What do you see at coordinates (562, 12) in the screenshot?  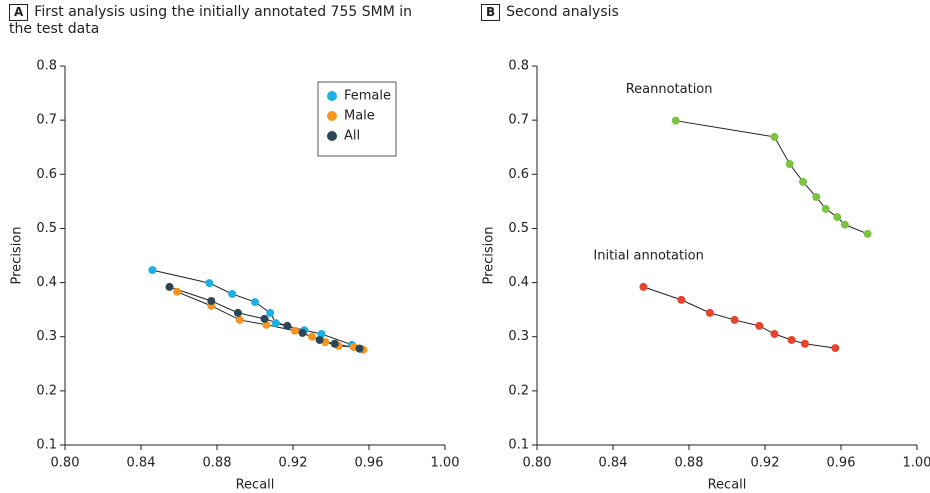 I see `title: Second analysis` at bounding box center [562, 12].